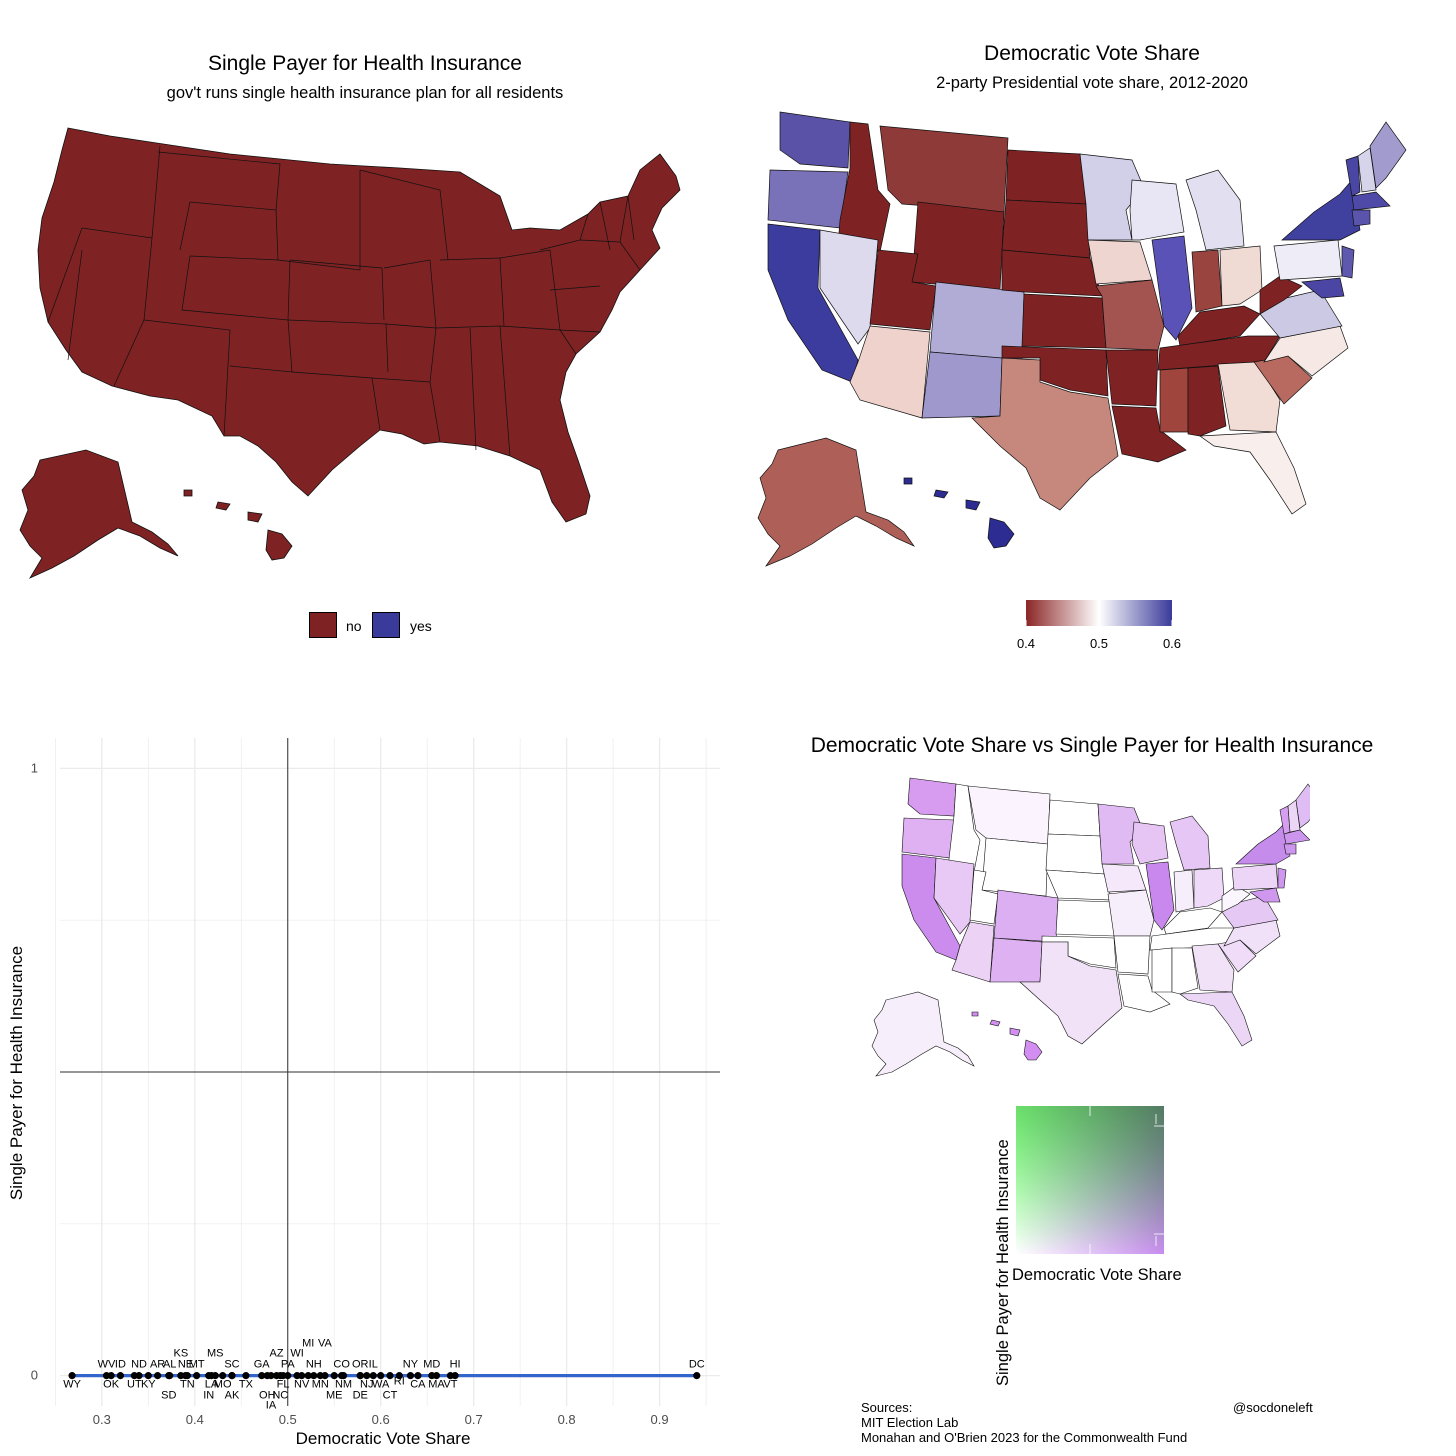 Image resolution: width=1456 pixels, height=1456 pixels. I want to click on point-label-nj: NJ, so click(366, 1385).